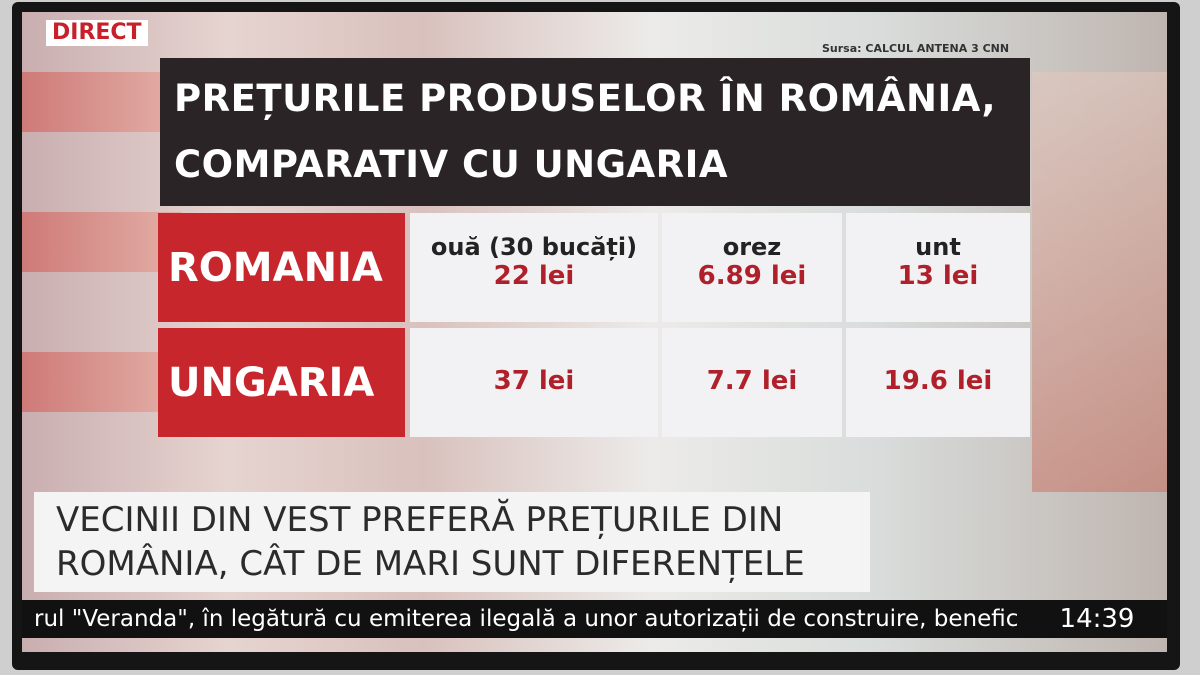  Describe the element at coordinates (97, 33) in the screenshot. I see `live-badge: DIRECT` at that location.